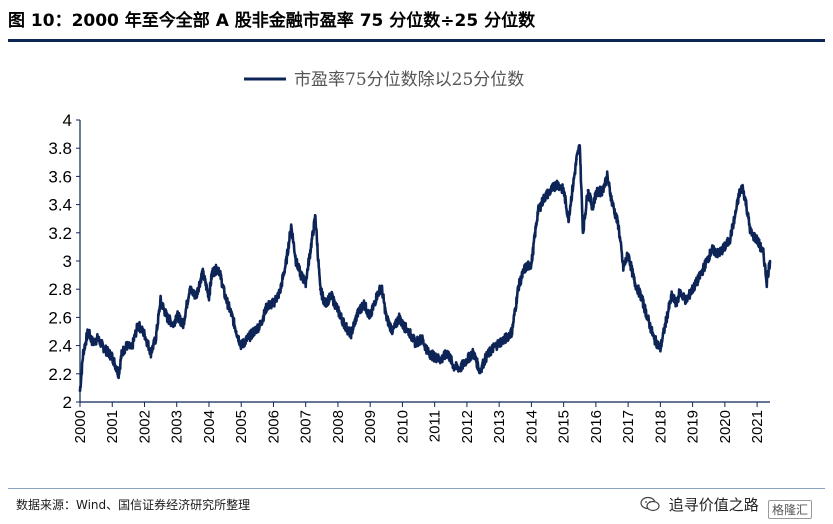 The image size is (833, 524). What do you see at coordinates (370, 426) in the screenshot?
I see `x-tick-label: 2009` at bounding box center [370, 426].